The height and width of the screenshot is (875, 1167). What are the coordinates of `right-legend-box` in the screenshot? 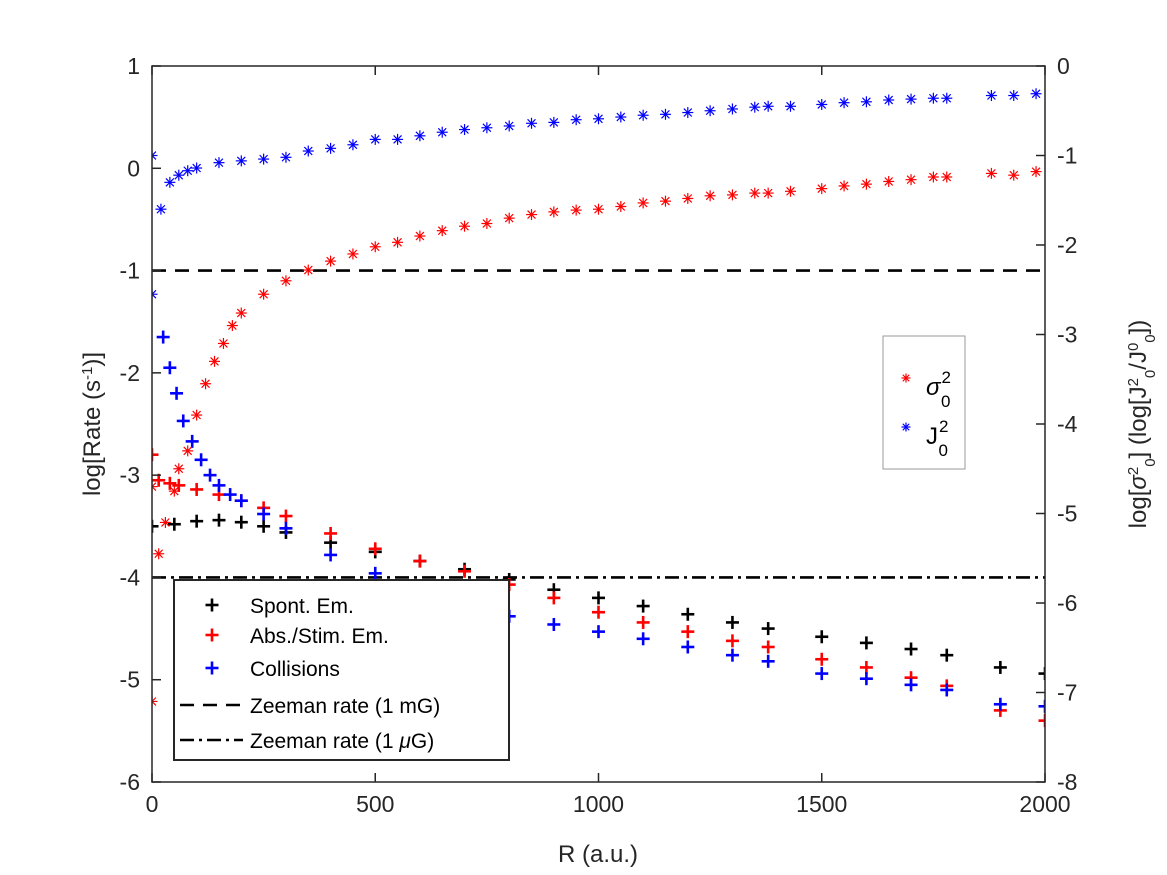 It's located at (924, 402).